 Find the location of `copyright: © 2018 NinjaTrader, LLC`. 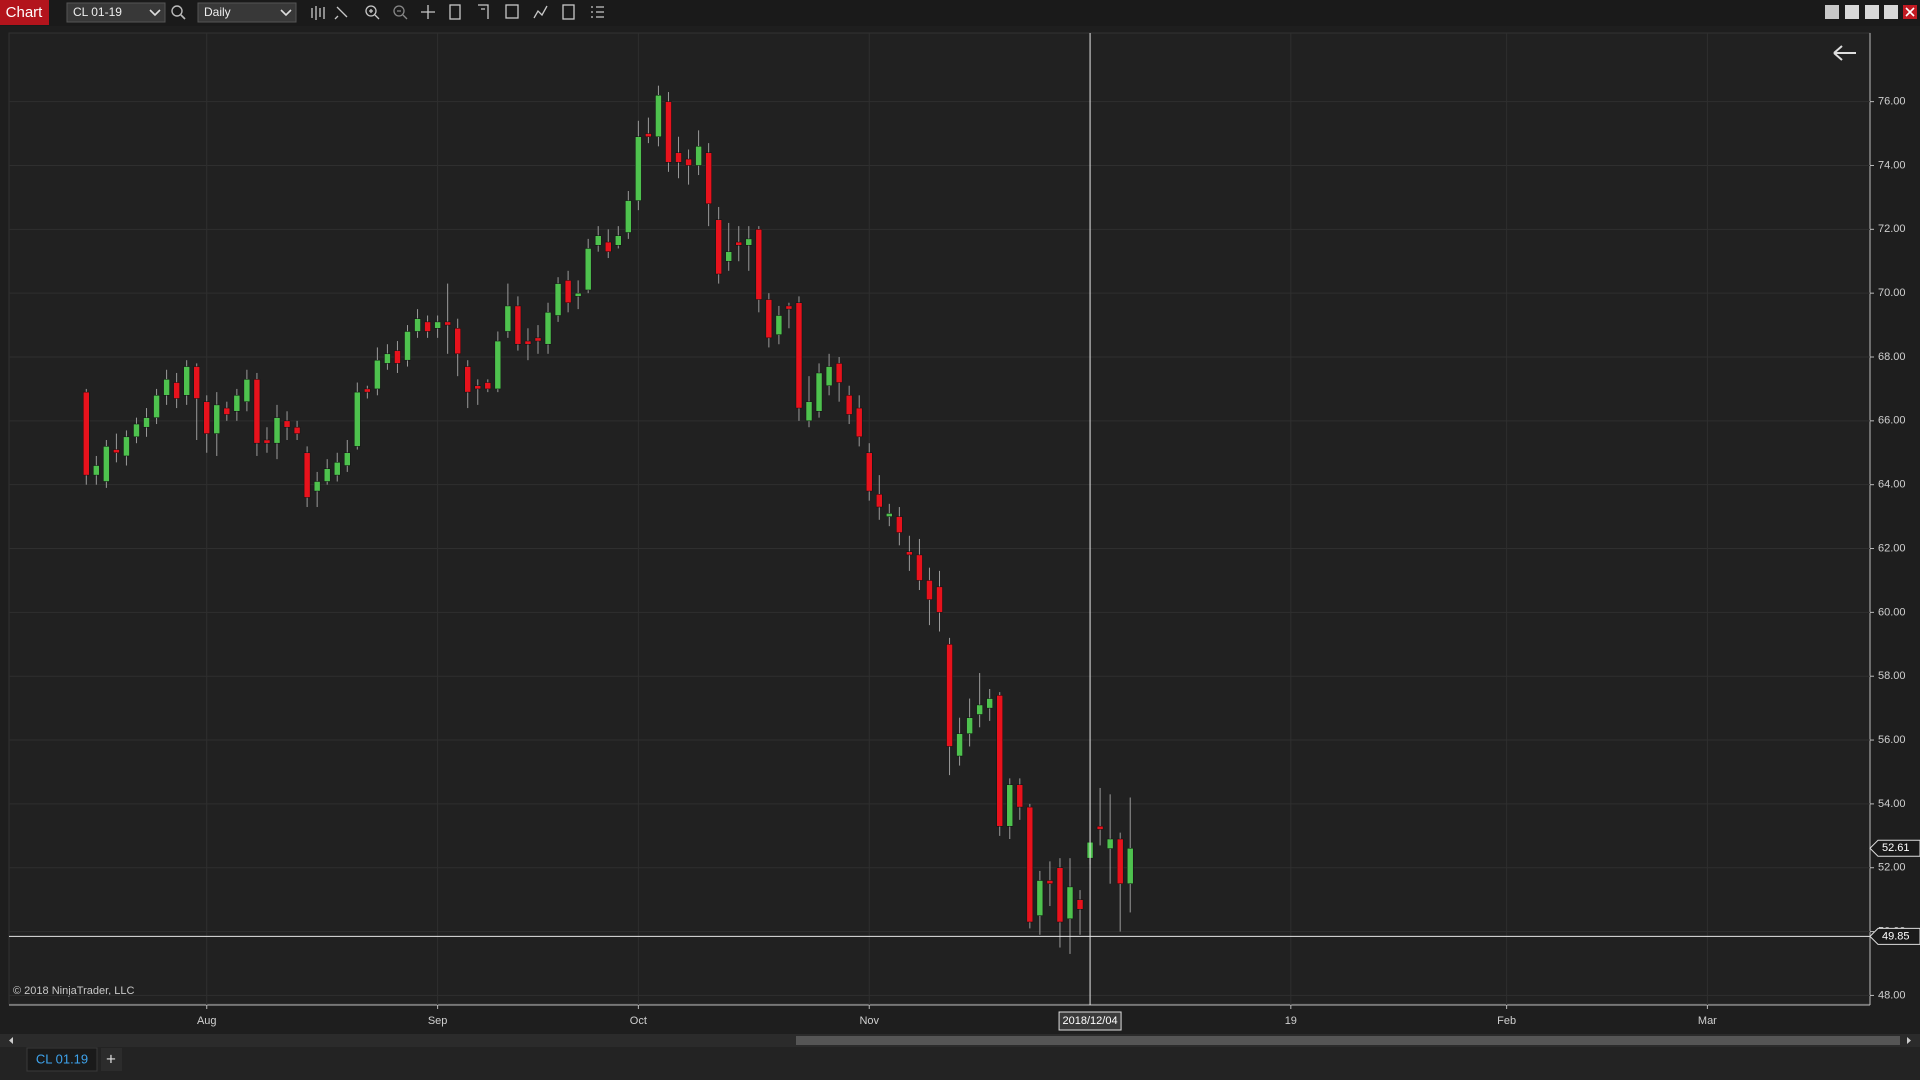

copyright: © 2018 NinjaTrader, LLC is located at coordinates (73, 991).